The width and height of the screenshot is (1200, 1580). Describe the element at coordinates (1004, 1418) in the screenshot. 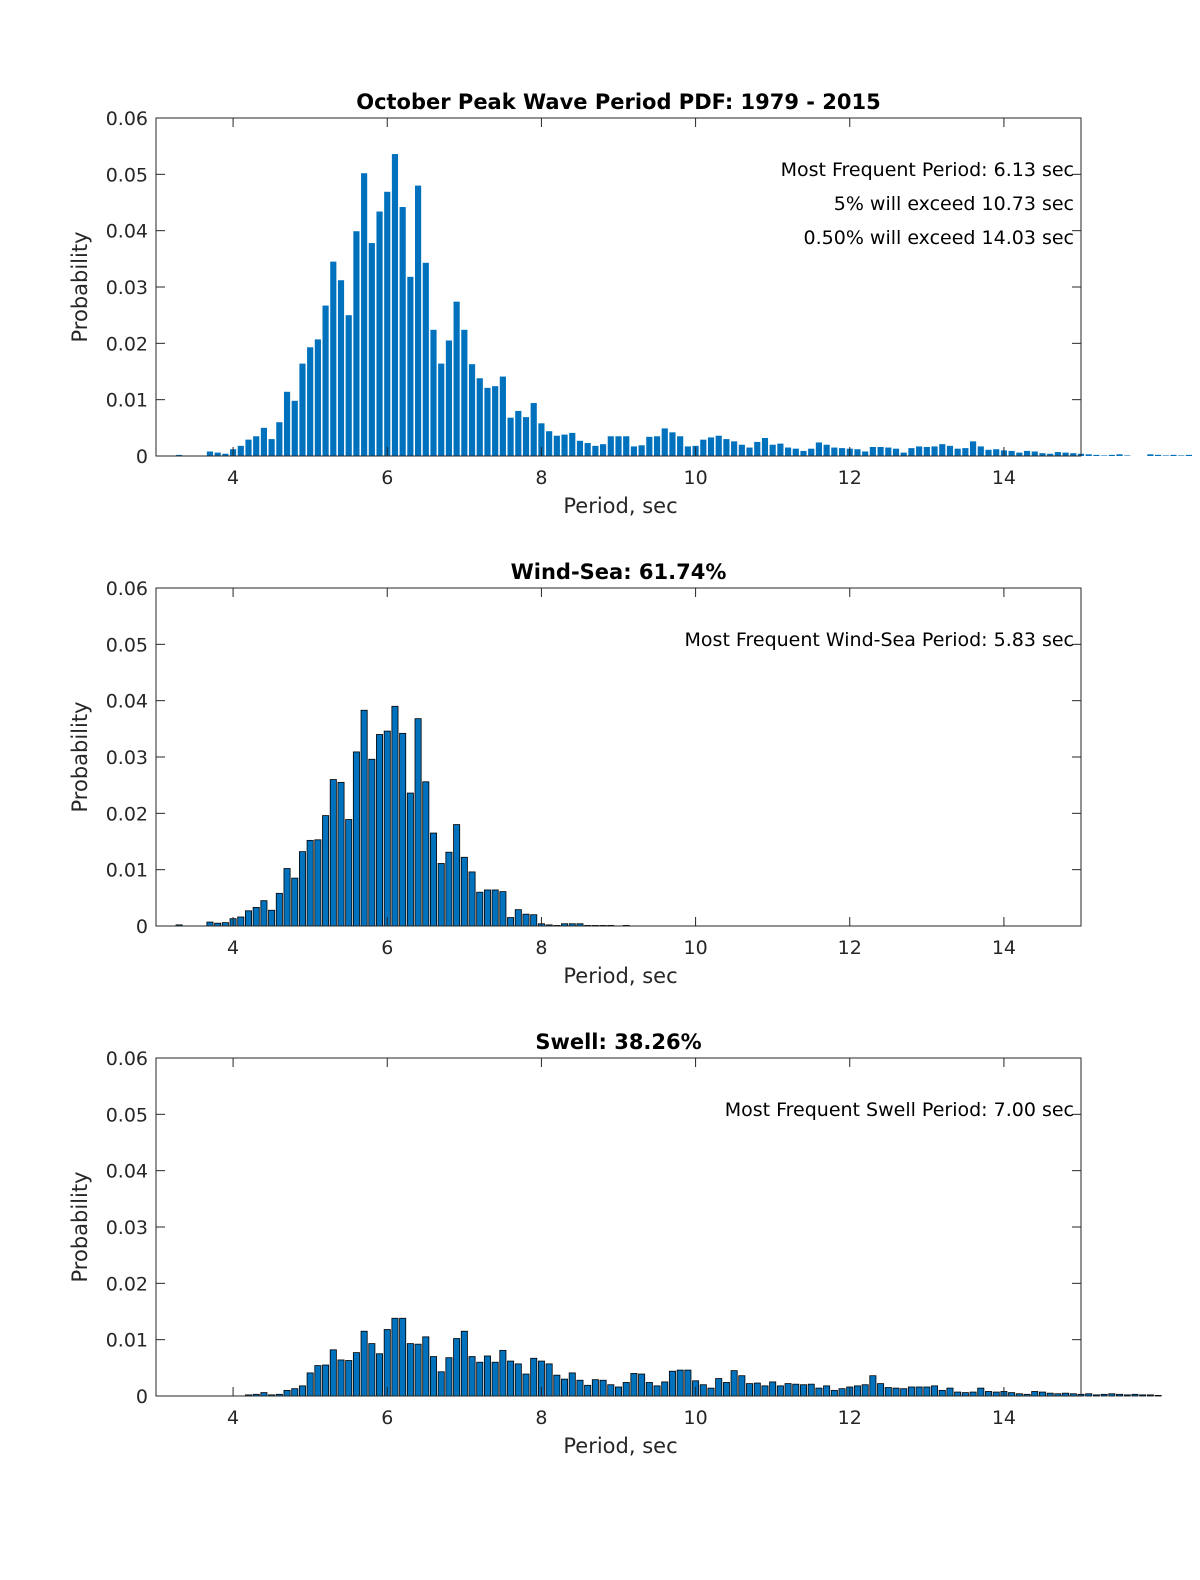

I see `x-tick-label: 14` at that location.